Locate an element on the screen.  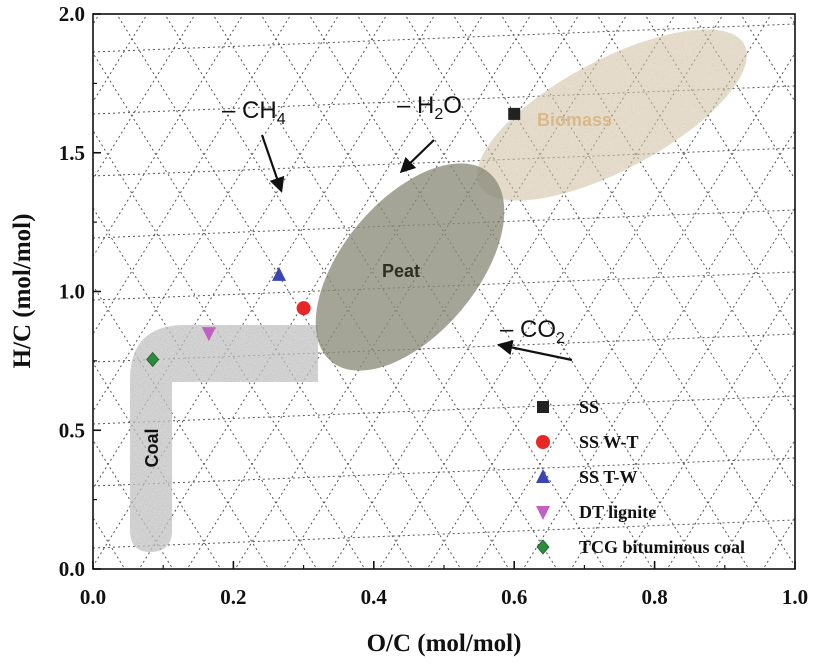
x-axis-title: O/C (mol/mol) is located at coordinates (444, 643).